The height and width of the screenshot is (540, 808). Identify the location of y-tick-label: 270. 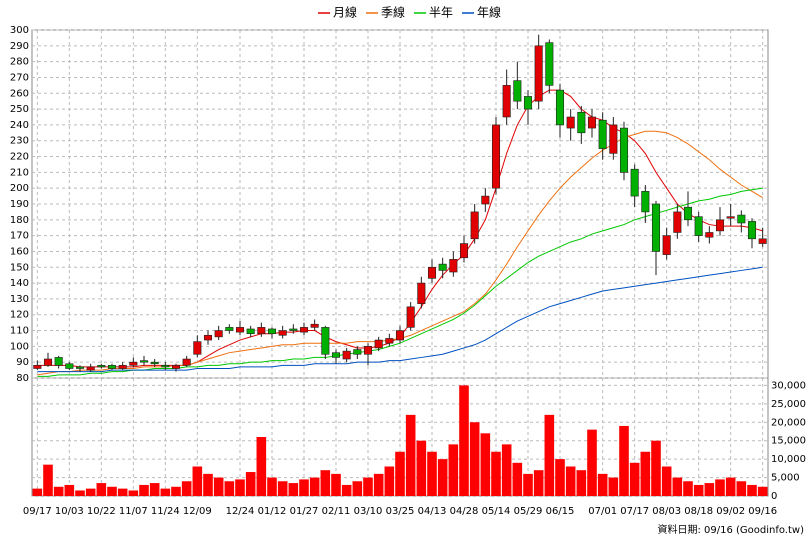
(19, 77).